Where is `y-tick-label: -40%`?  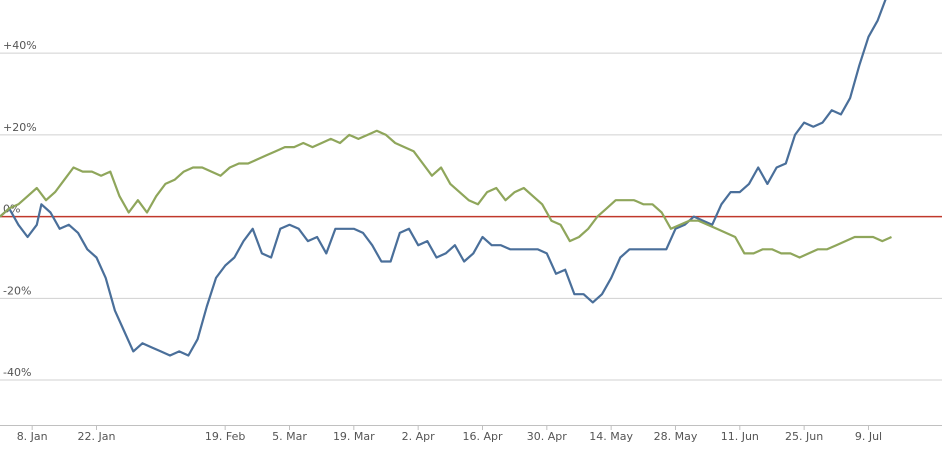
y-tick-label: -40% is located at coordinates (17, 372).